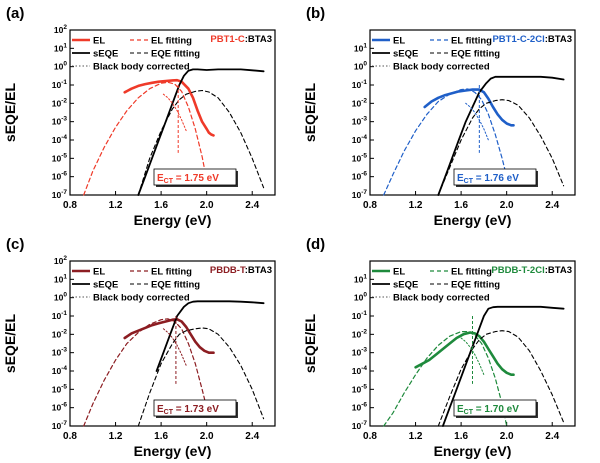 This screenshot has height=463, width=600. I want to click on ect-value: ECT = 1.70 eV, so click(488, 410).